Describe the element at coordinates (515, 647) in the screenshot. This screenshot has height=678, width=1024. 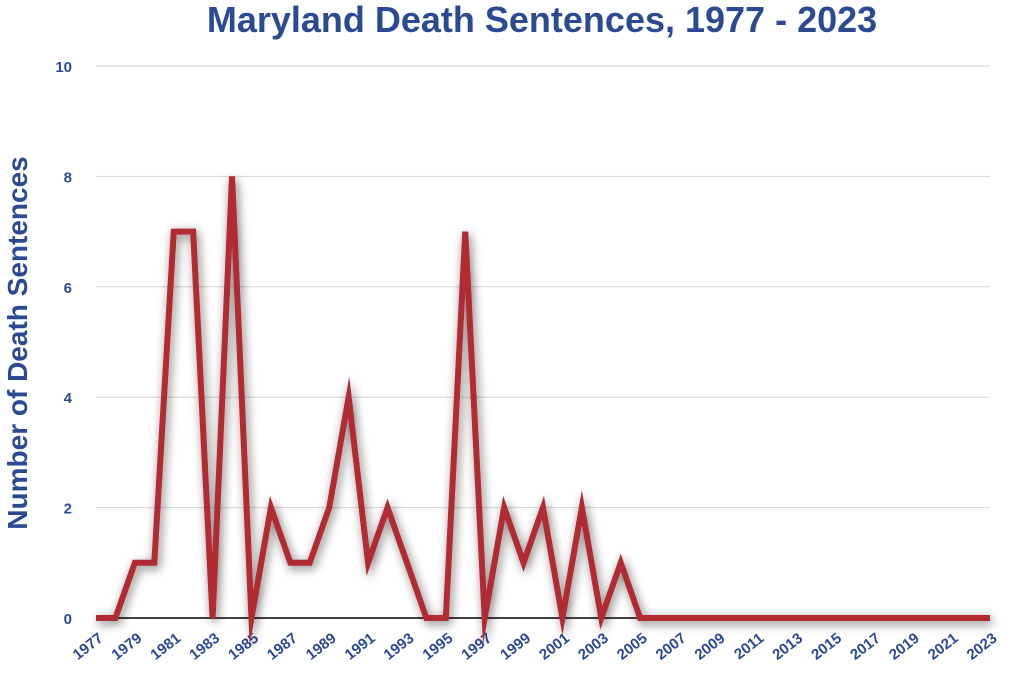
I see `x-tick-label: 1999` at that location.